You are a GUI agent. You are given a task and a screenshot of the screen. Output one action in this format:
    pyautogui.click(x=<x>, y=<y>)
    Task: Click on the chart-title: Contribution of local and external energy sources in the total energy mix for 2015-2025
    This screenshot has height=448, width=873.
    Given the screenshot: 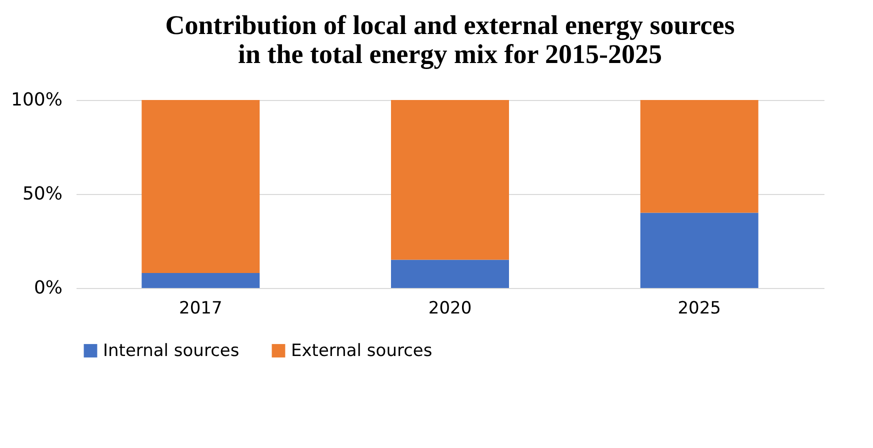 What is the action you would take?
    pyautogui.click(x=450, y=39)
    